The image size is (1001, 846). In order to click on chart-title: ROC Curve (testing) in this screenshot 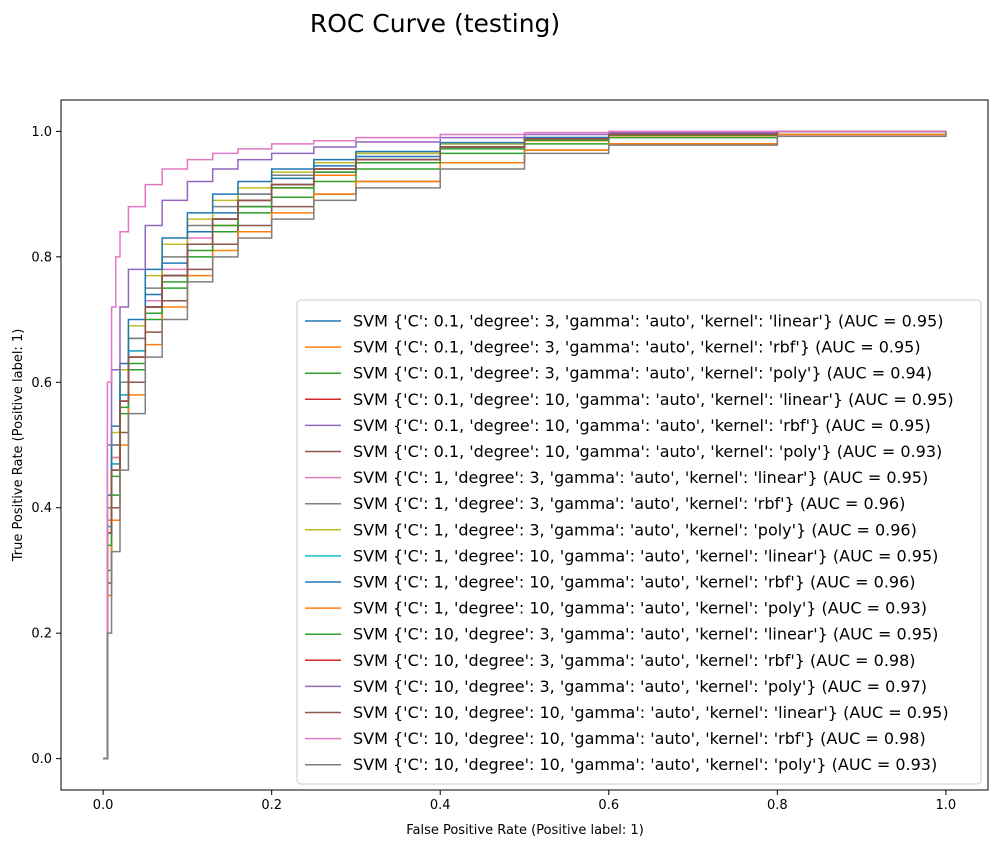, I will do `click(435, 23)`.